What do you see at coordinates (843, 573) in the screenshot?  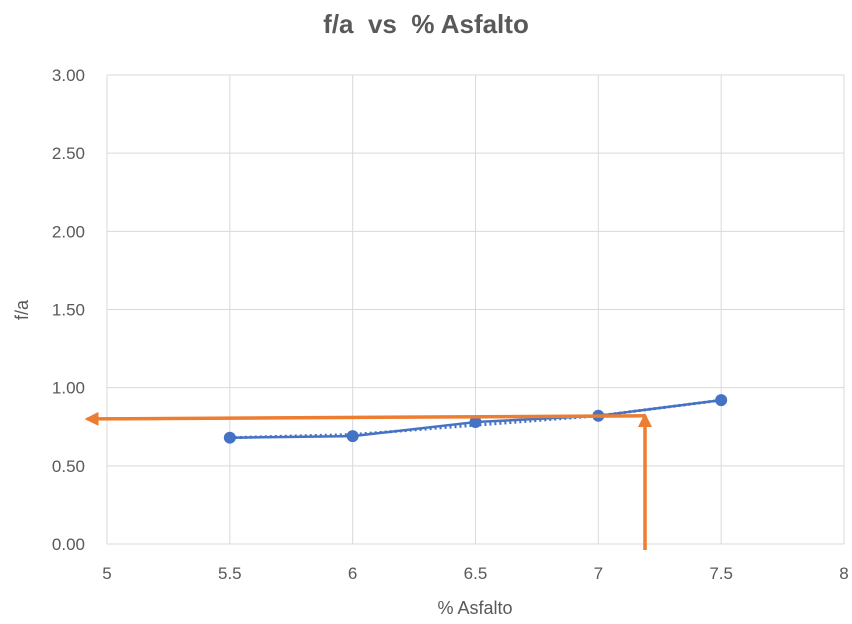 I see `x-tick-label: 8` at bounding box center [843, 573].